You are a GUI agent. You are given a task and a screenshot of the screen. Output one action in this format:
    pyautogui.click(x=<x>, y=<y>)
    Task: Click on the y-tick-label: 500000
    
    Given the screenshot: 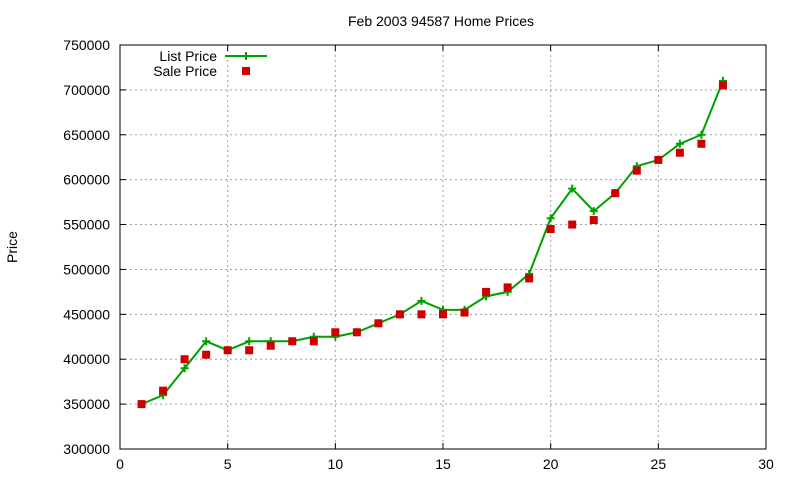 What is the action you would take?
    pyautogui.click(x=86, y=269)
    